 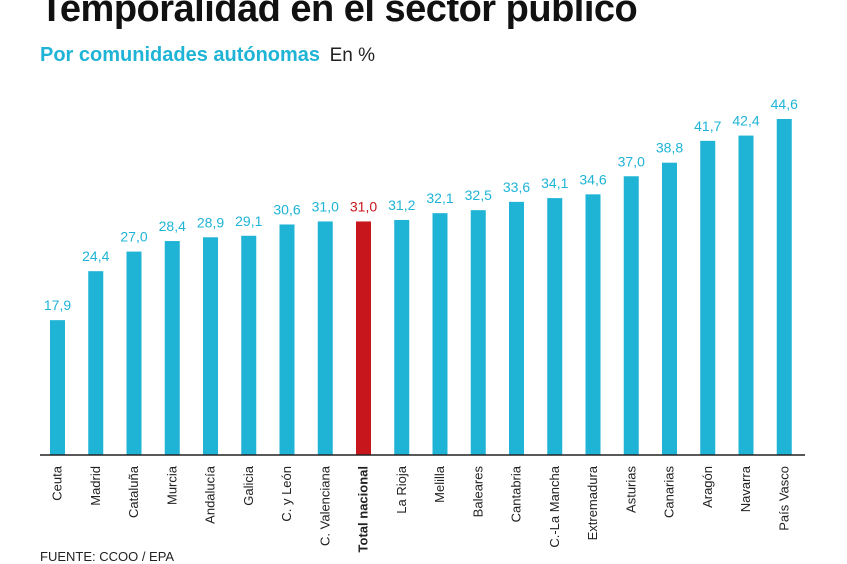 I want to click on value-label: 29,1, so click(x=248, y=221).